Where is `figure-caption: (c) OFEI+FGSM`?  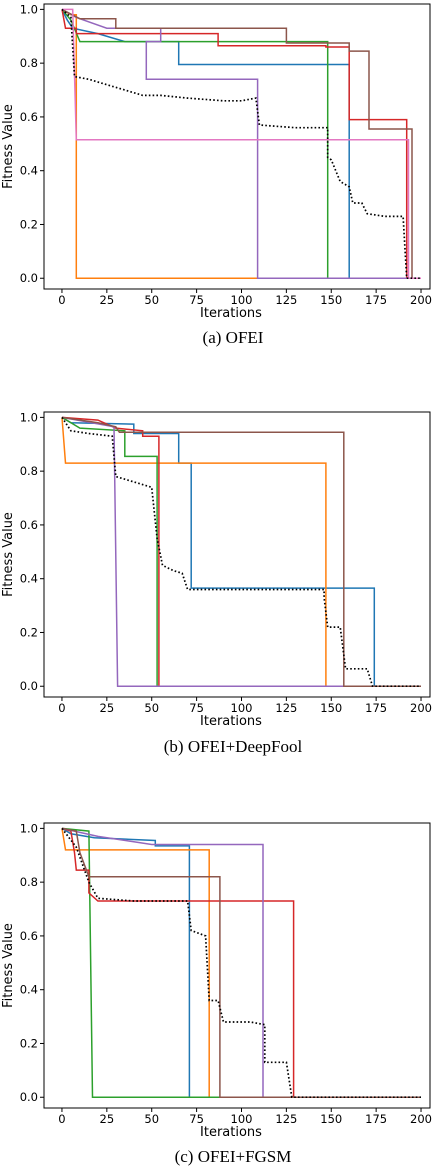
figure-caption: (c) OFEI+FGSM is located at coordinates (233, 1156).